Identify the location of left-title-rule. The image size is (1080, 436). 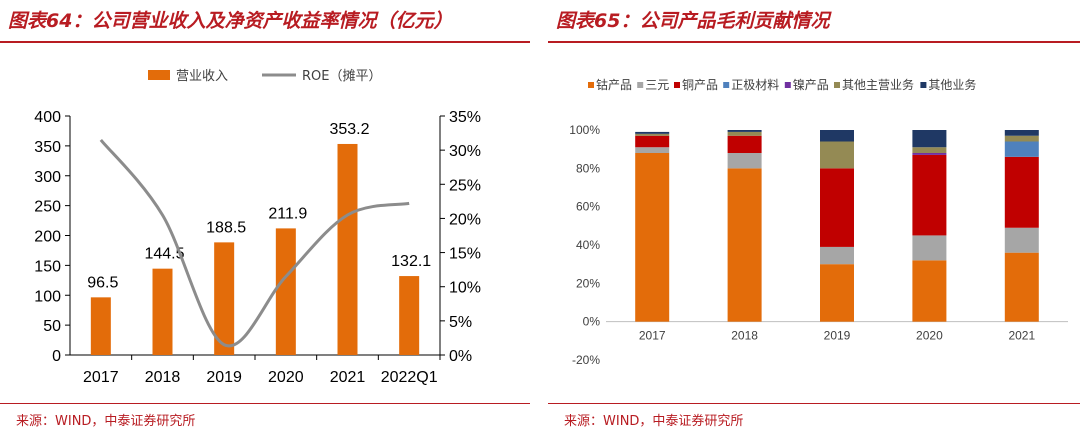
(265, 42).